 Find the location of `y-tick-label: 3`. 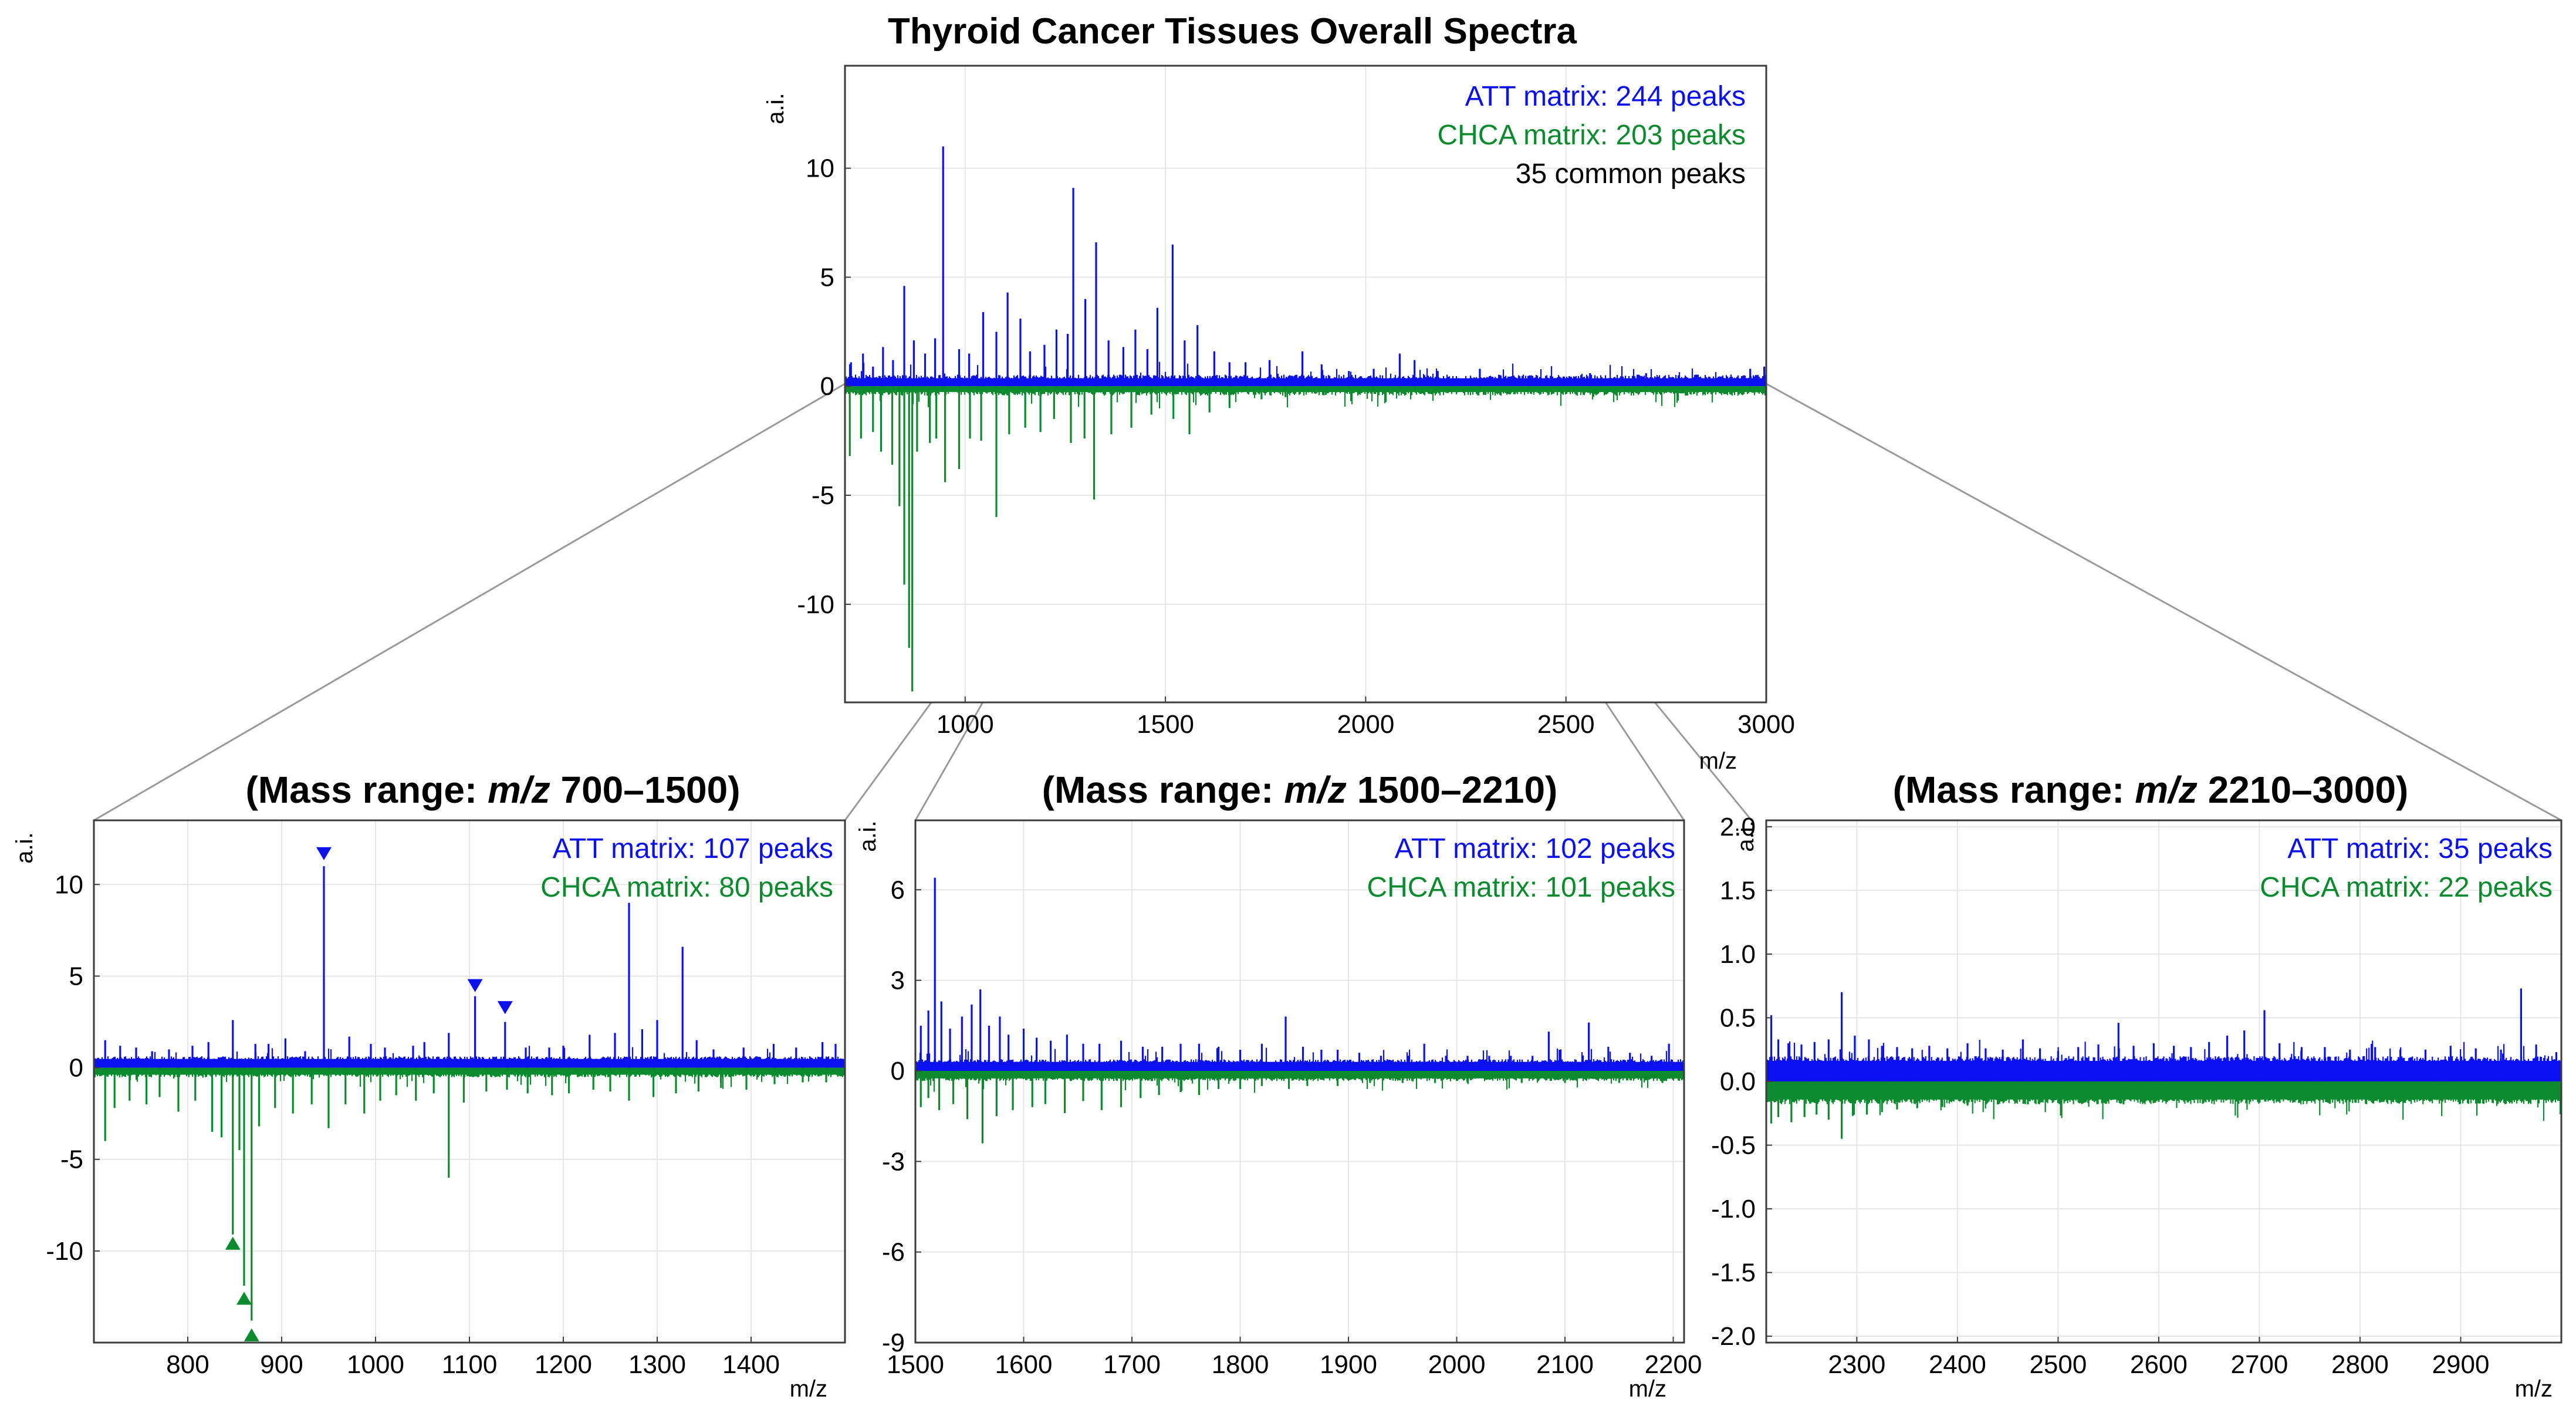

y-tick-label: 3 is located at coordinates (898, 980).